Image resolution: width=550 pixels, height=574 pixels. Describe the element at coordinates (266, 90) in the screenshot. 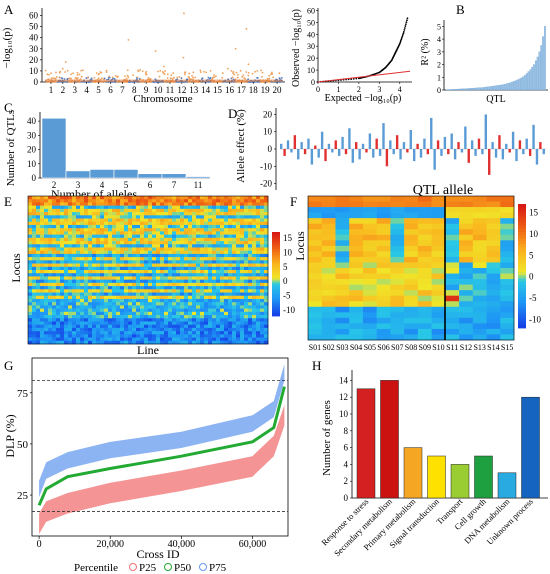

I see `x-tick-label: 19` at that location.